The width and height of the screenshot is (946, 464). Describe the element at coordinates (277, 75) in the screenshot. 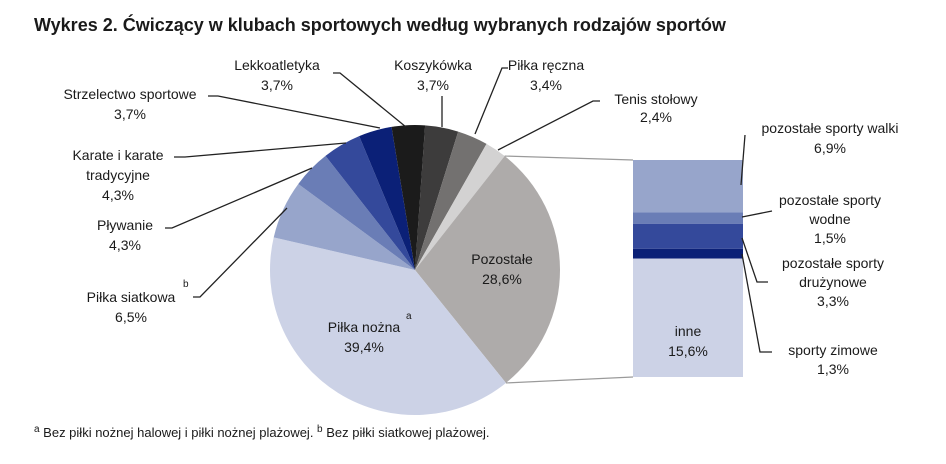

I see `label-lekkoatletyka: Lekkoatletyka 3,7%` at that location.